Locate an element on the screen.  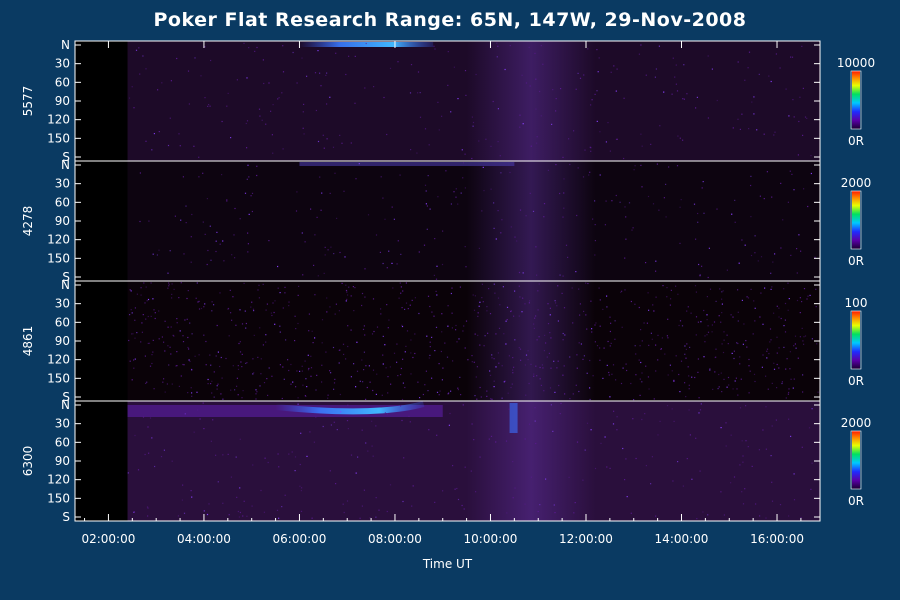
y-tick-label: 30 is located at coordinates (62, 304).